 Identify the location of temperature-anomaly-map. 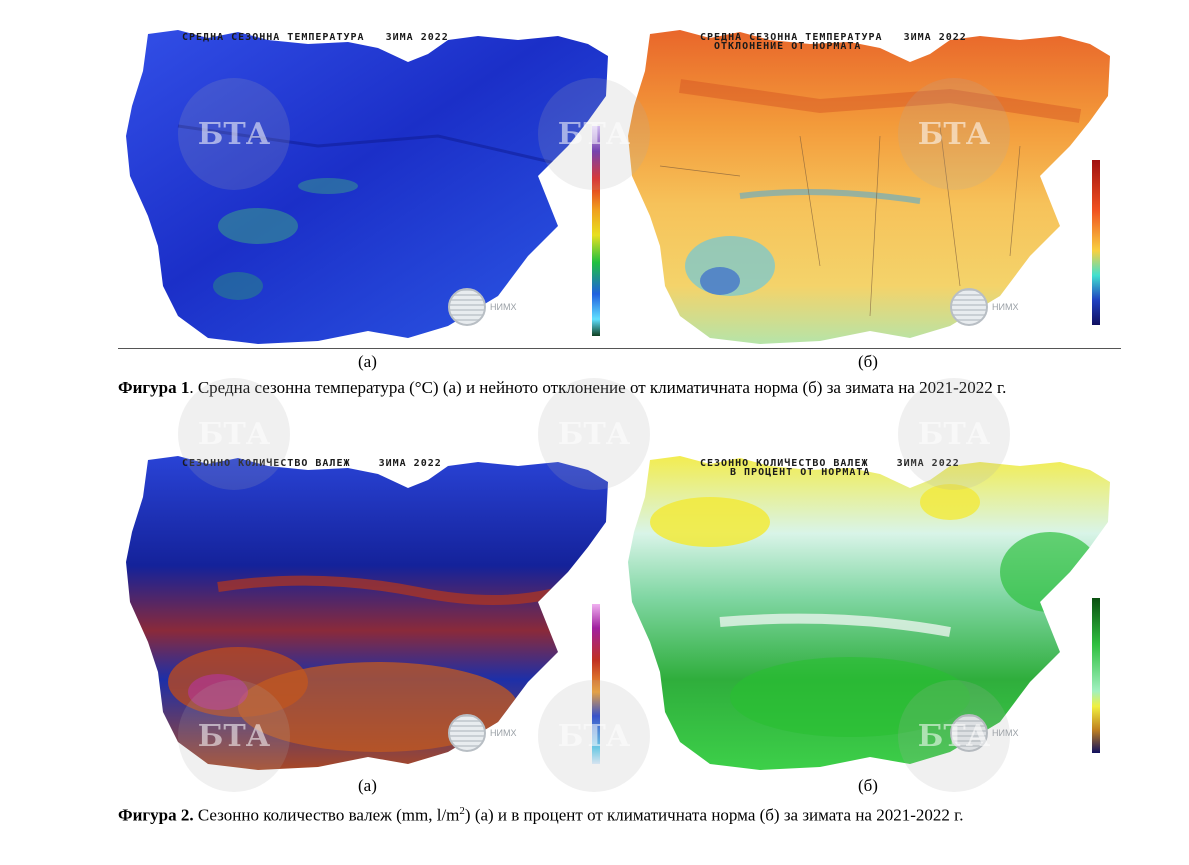
(869, 187).